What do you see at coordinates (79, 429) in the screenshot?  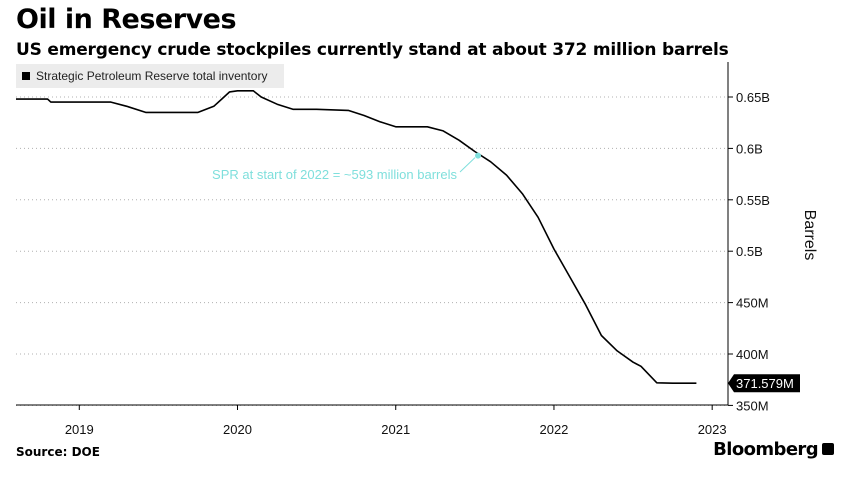 I see `x-tick-label: 2019` at bounding box center [79, 429].